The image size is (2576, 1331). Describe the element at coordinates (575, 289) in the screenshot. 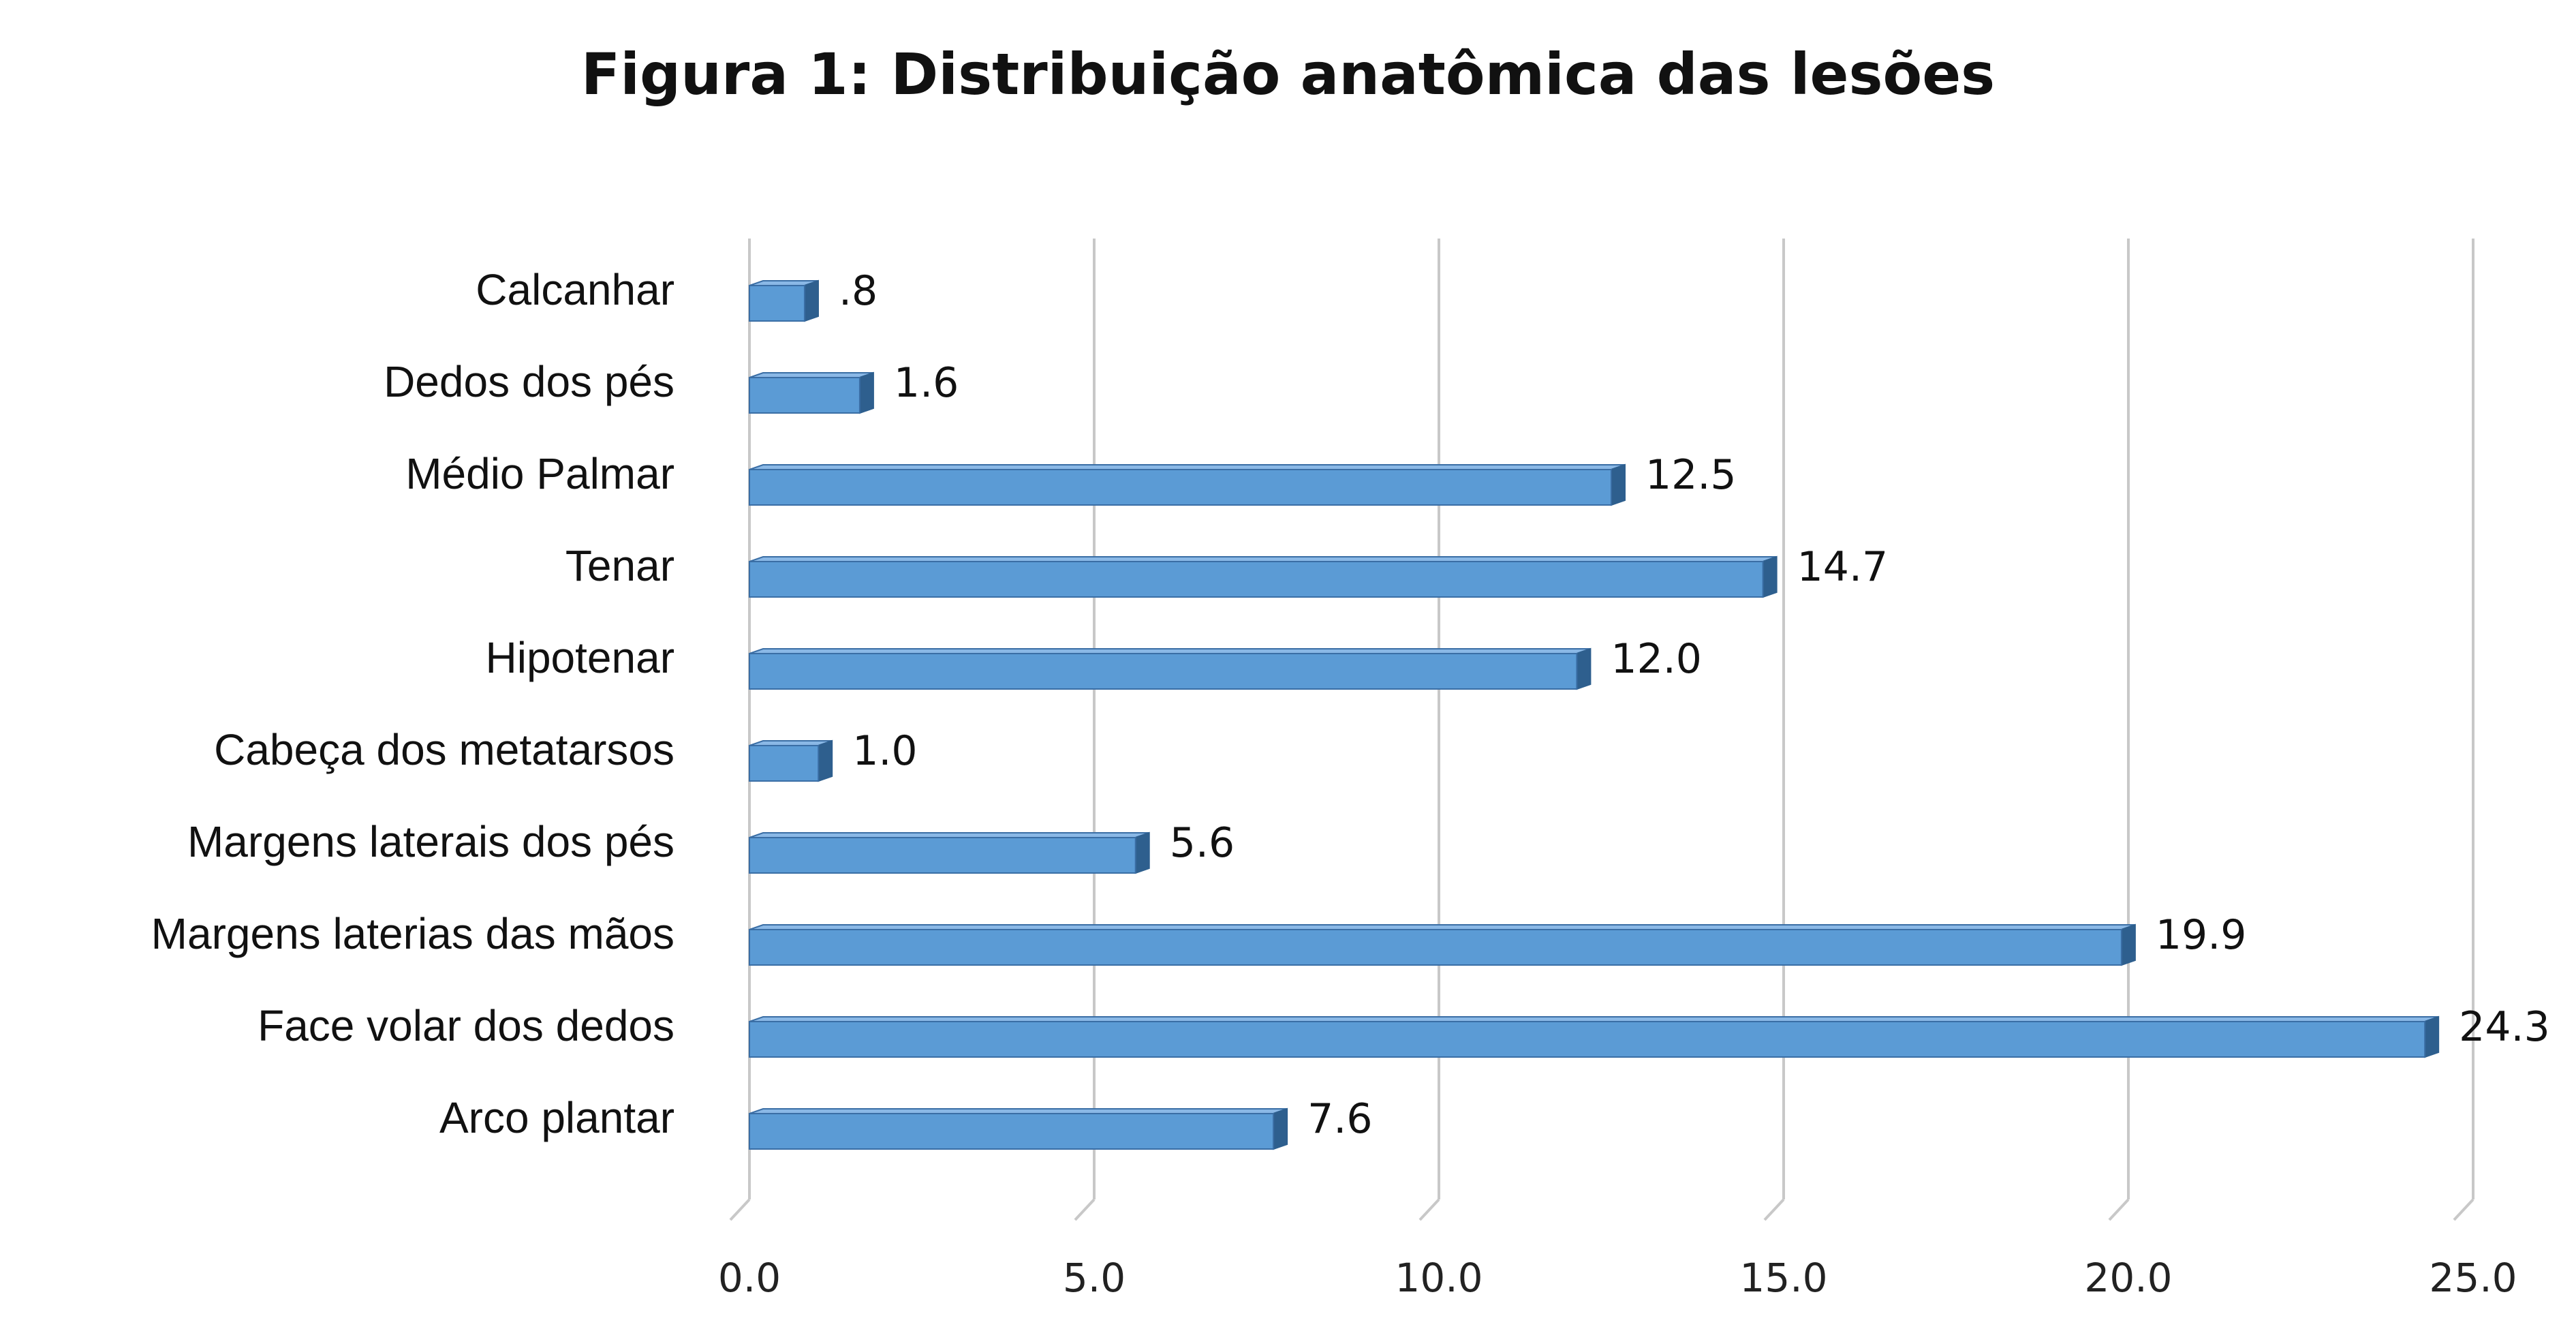

I see `category-label: Calcanhar` at that location.